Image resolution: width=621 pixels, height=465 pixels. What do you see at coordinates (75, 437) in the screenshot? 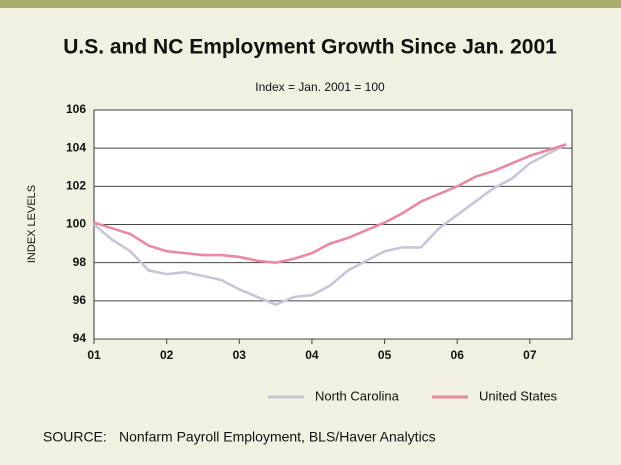
I see `source-label: SOURCE:` at bounding box center [75, 437].